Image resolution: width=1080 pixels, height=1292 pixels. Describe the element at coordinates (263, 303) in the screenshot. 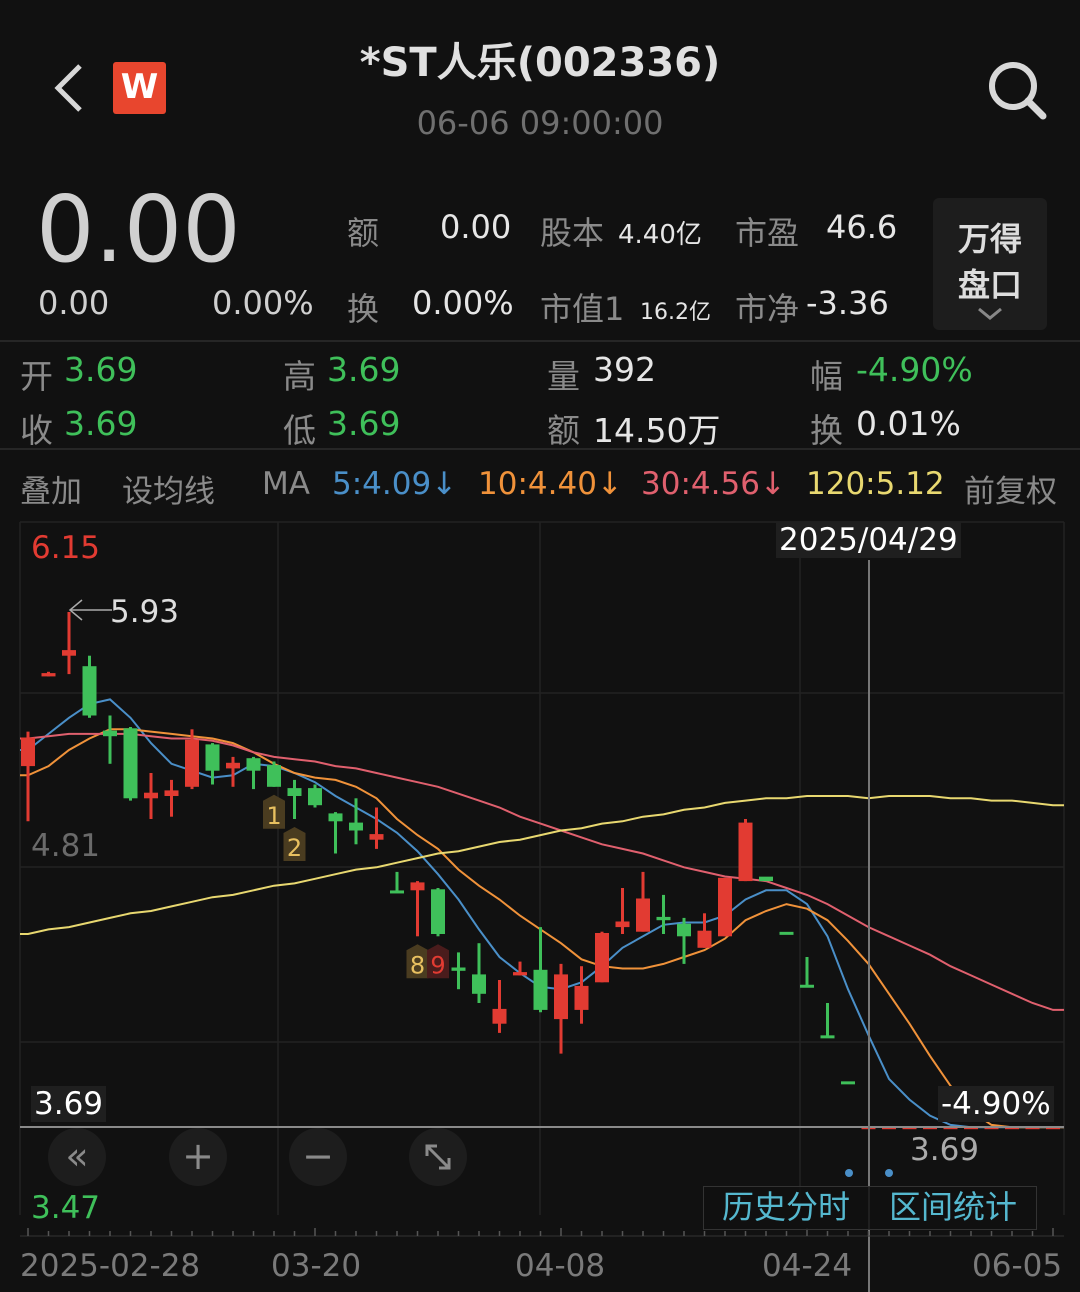

I see `price-change-pct: 0.00%` at that location.